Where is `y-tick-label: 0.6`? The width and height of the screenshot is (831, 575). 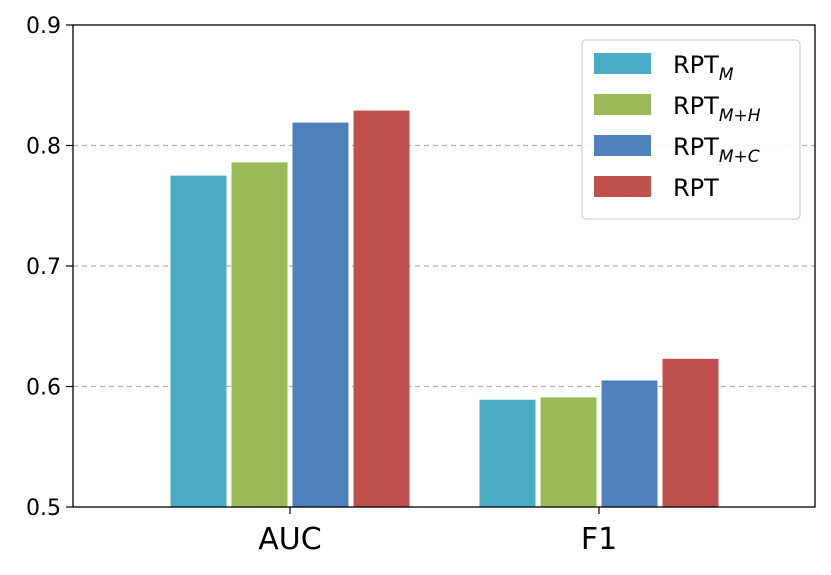 y-tick-label: 0.6 is located at coordinates (43, 388).